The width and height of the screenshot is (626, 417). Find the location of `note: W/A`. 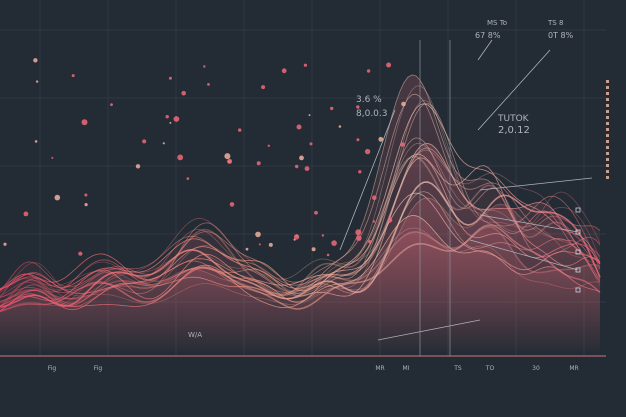

note: W/A is located at coordinates (195, 335).